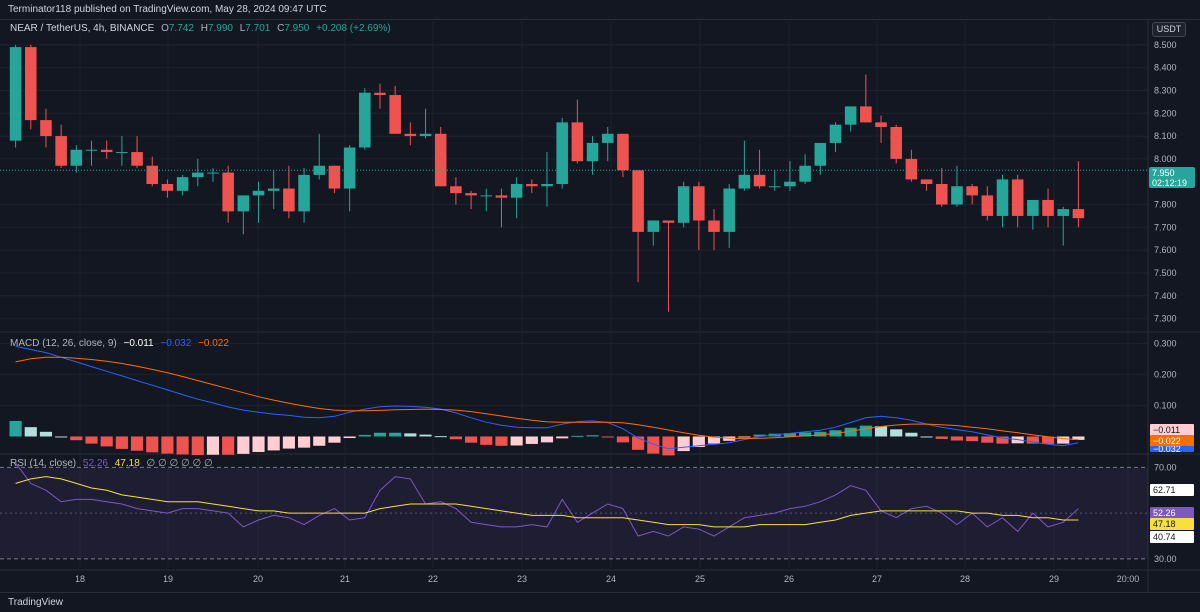 Image resolution: width=1200 pixels, height=612 pixels. I want to click on low-value: 7.701, so click(258, 28).